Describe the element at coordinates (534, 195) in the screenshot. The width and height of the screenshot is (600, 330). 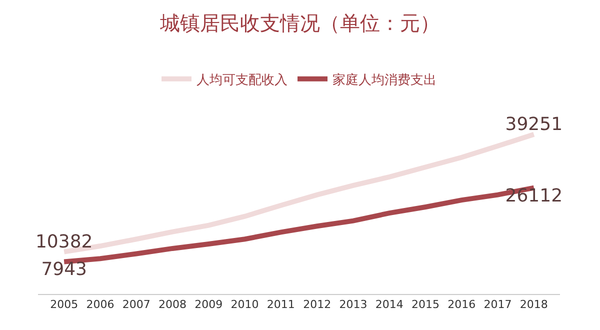
I see `data-label: 26112` at that location.